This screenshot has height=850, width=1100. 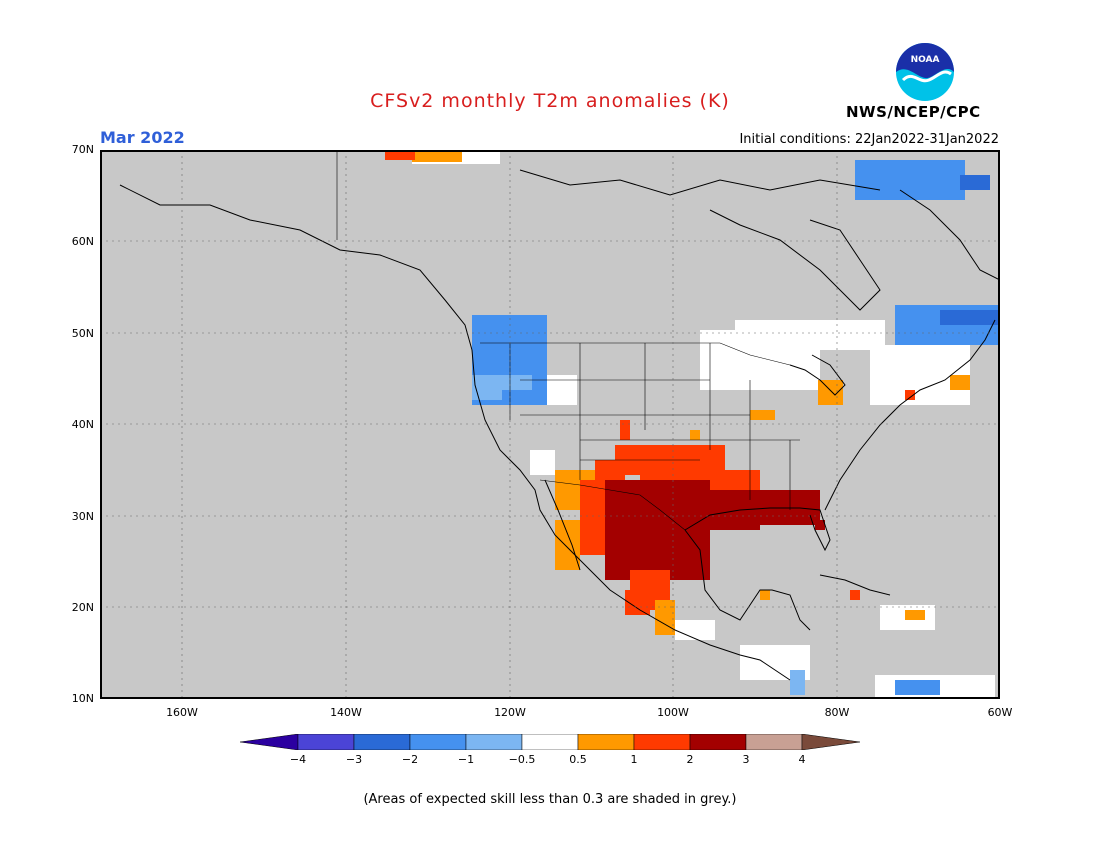 What do you see at coordinates (795, 260) in the screenshot?
I see `coastline-hudson-bay` at bounding box center [795, 260].